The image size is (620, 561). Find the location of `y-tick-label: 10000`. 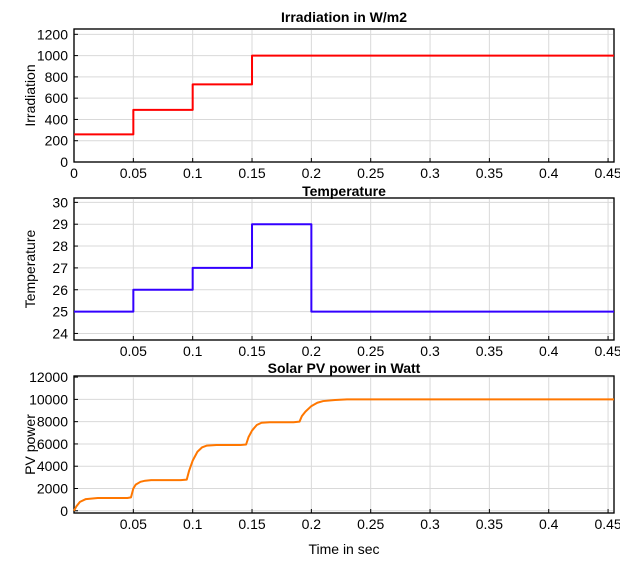

y-tick-label: 10000 is located at coordinates (48, 399).